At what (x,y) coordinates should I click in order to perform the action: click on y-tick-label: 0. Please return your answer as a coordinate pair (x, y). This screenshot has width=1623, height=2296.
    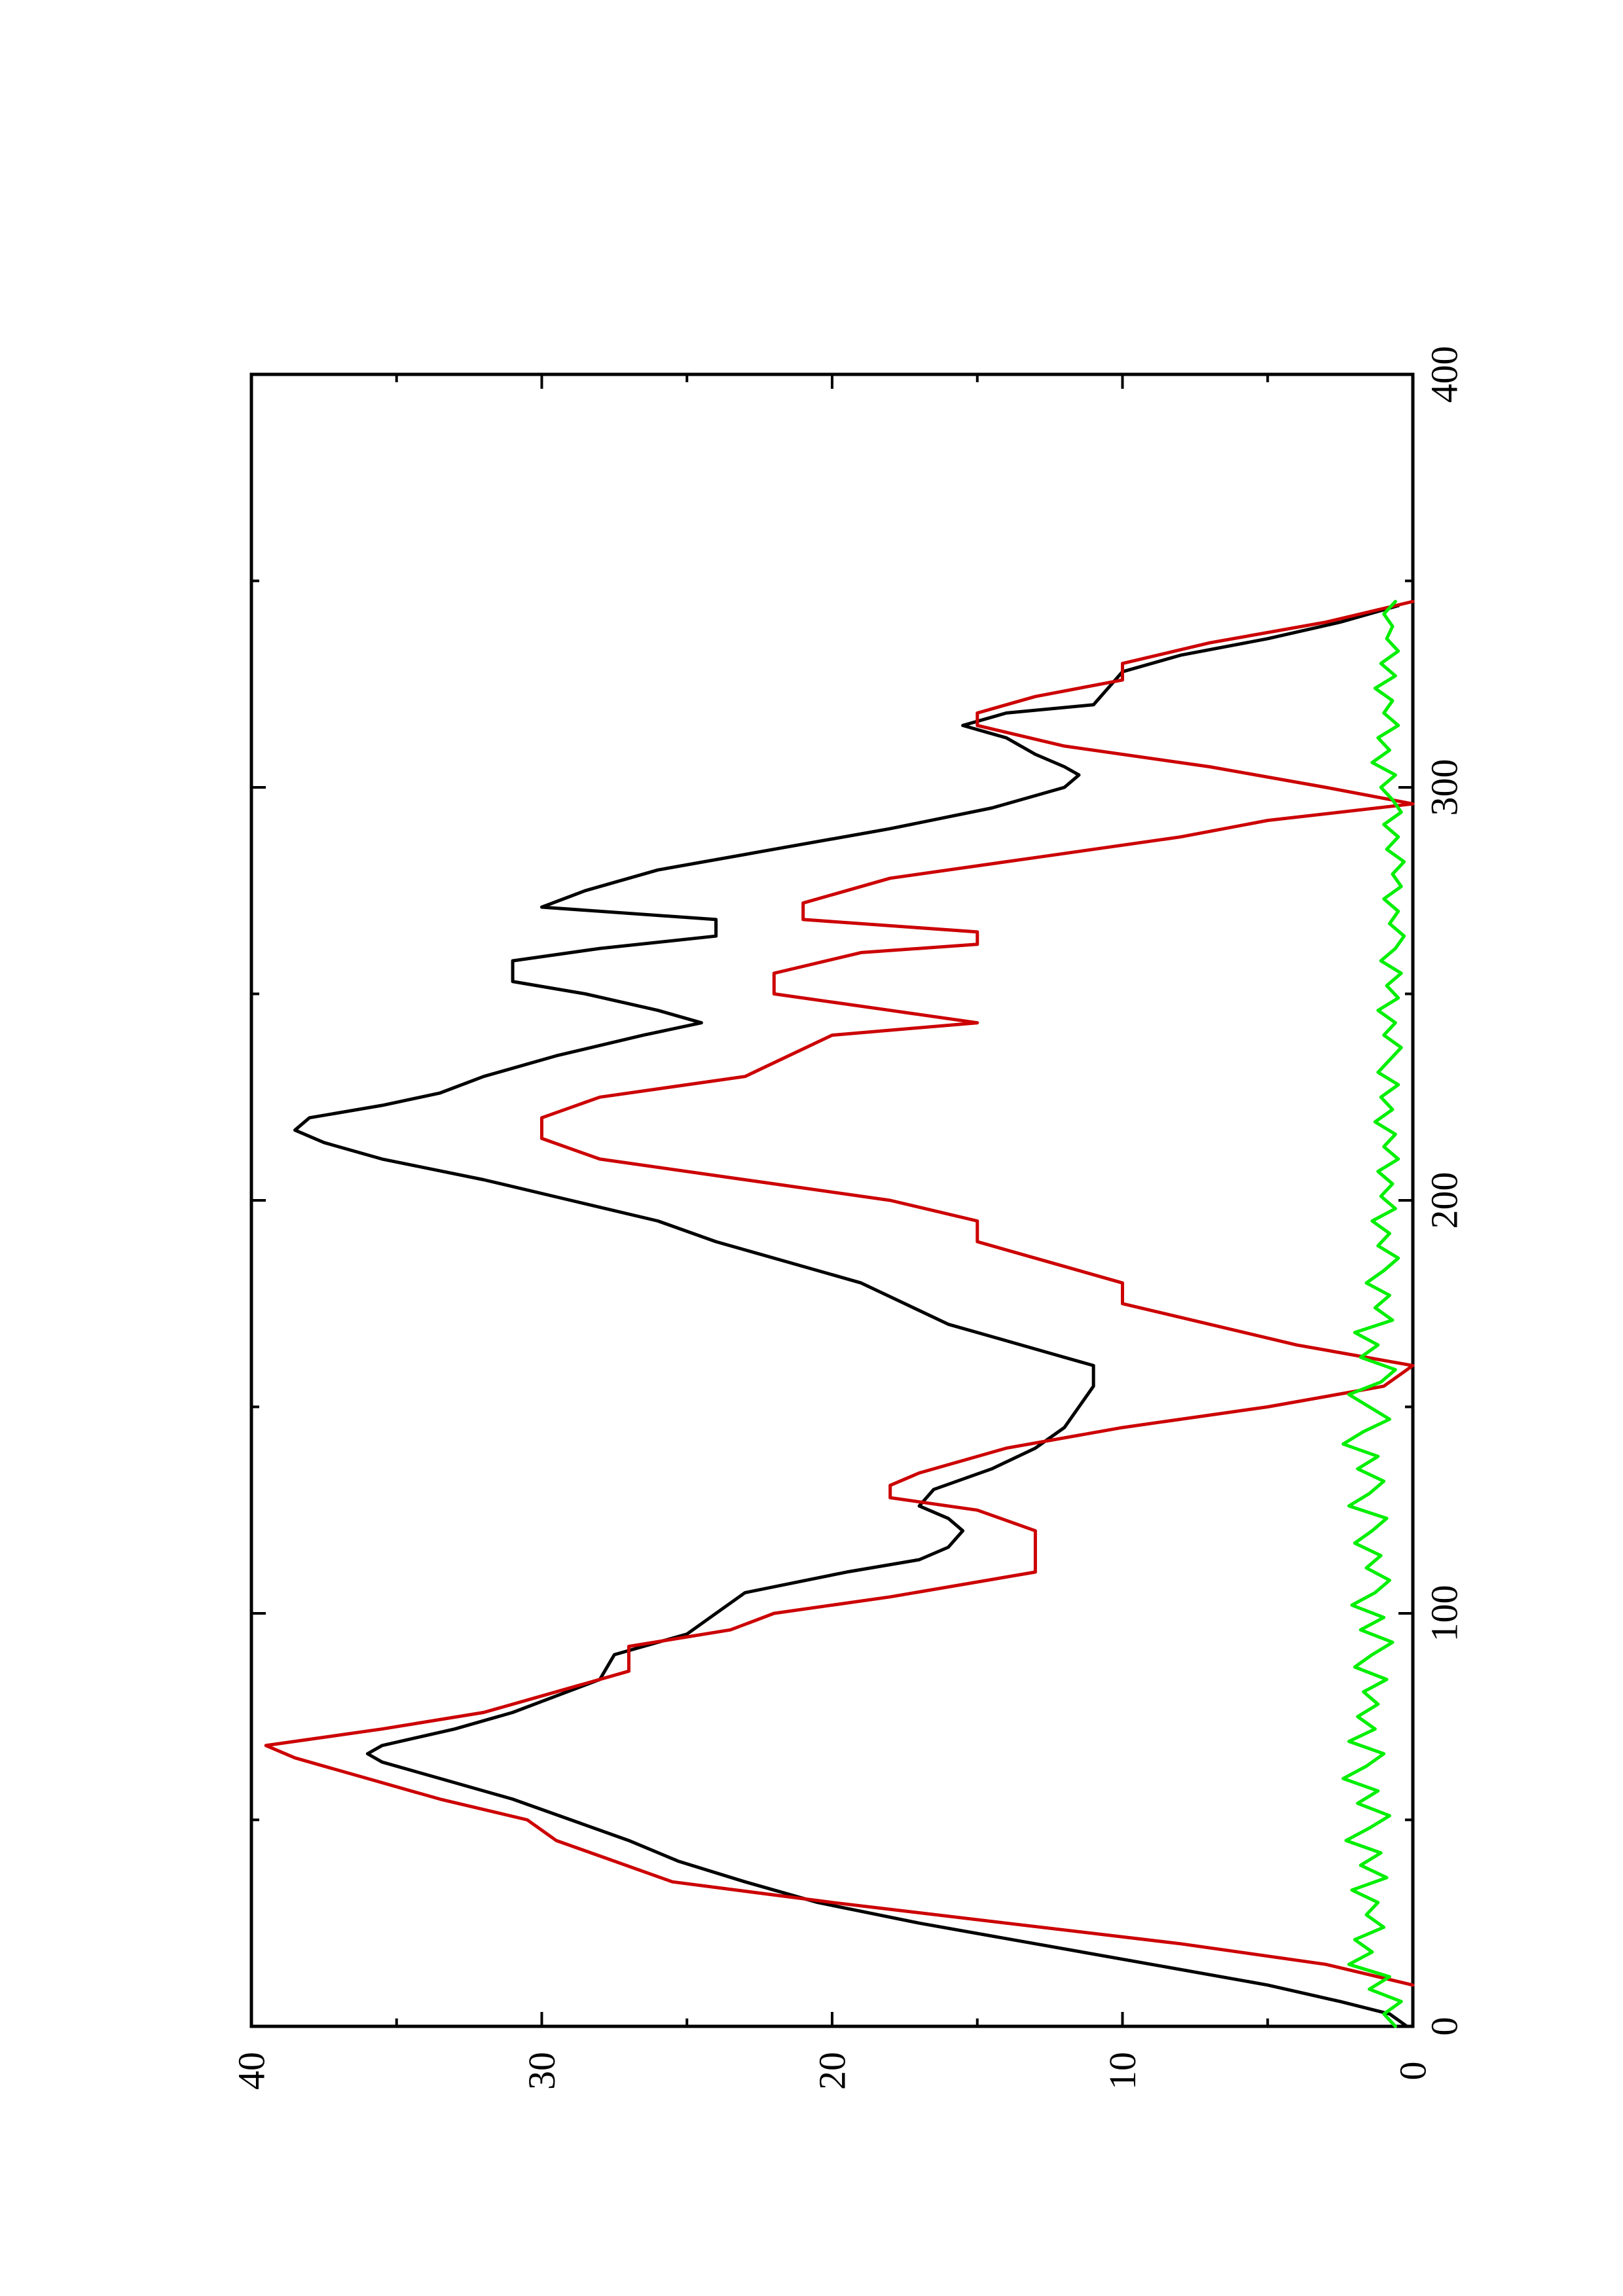
    Looking at the image, I should click on (1413, 2071).